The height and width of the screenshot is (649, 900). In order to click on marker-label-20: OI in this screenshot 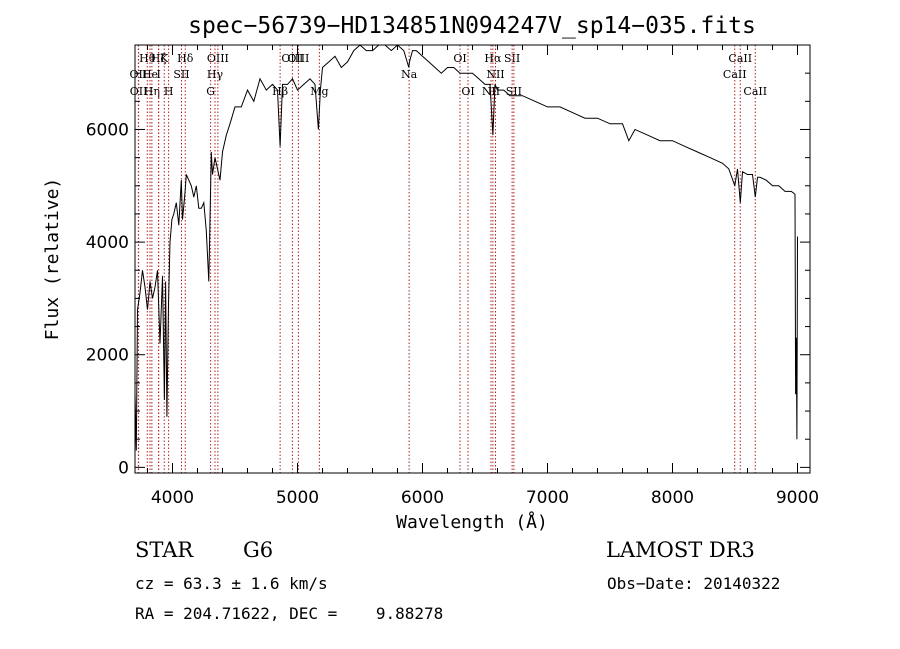, I will do `click(467, 91)`.